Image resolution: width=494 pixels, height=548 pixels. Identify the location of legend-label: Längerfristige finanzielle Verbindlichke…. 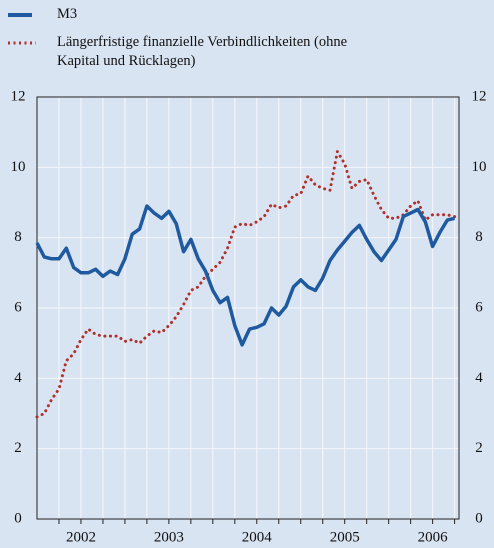
(202, 51).